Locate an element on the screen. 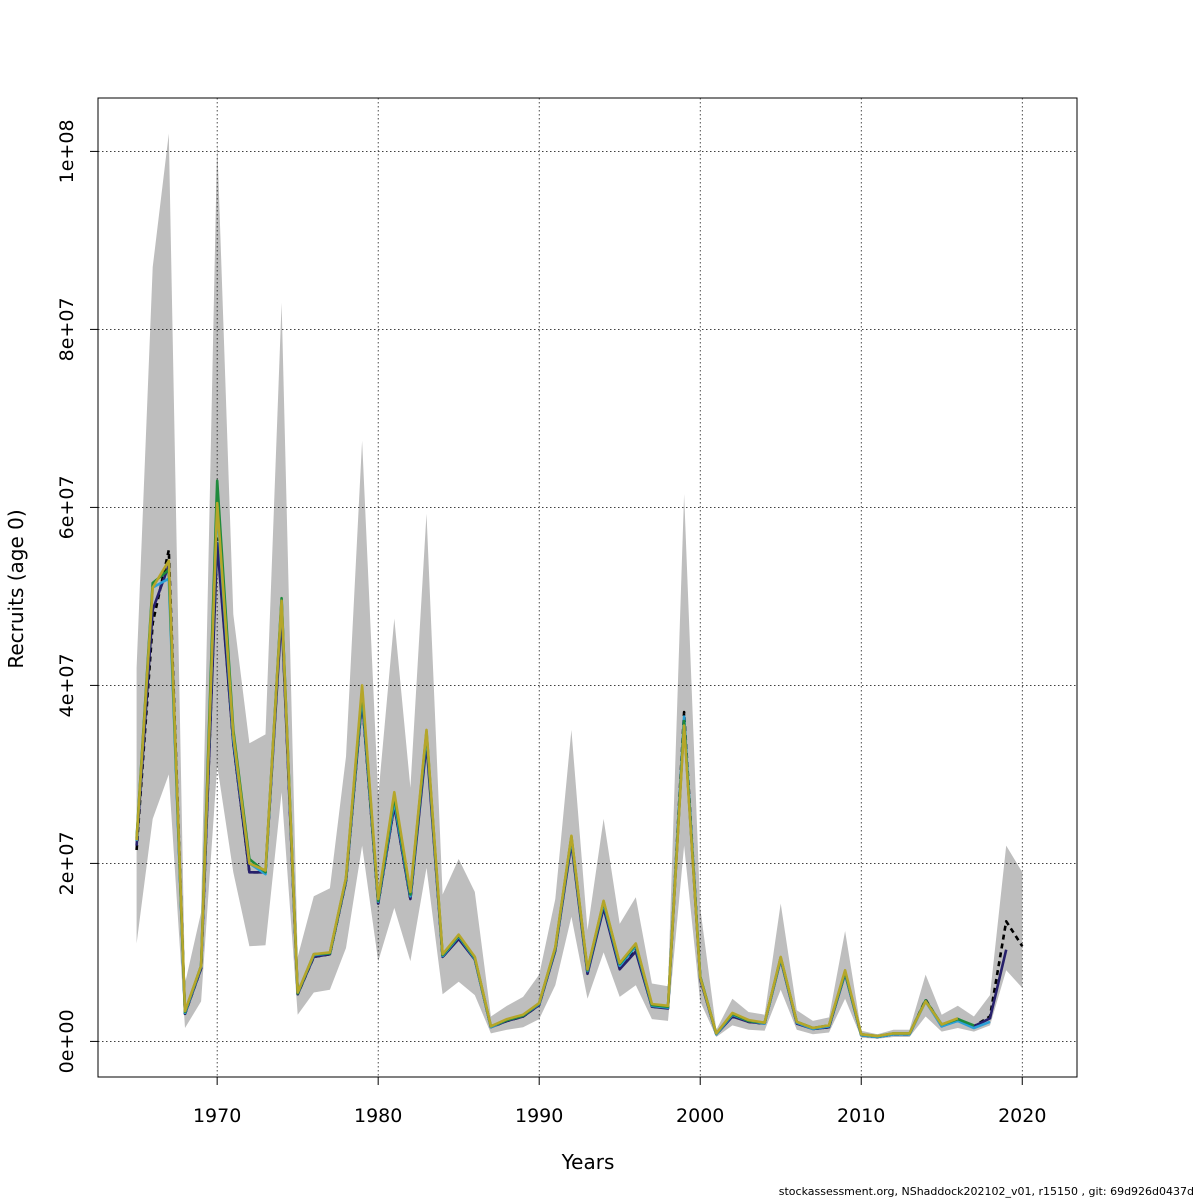 This screenshot has height=1200, width=1200. x-tick-label: 2000 is located at coordinates (700, 1116).